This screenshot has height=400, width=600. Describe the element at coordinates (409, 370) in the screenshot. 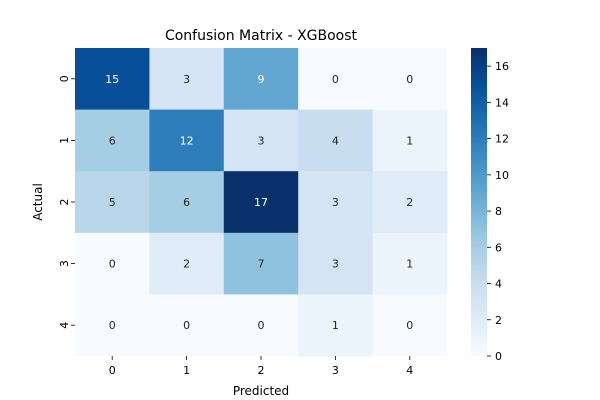

I see `x-tick-label: 4` at that location.